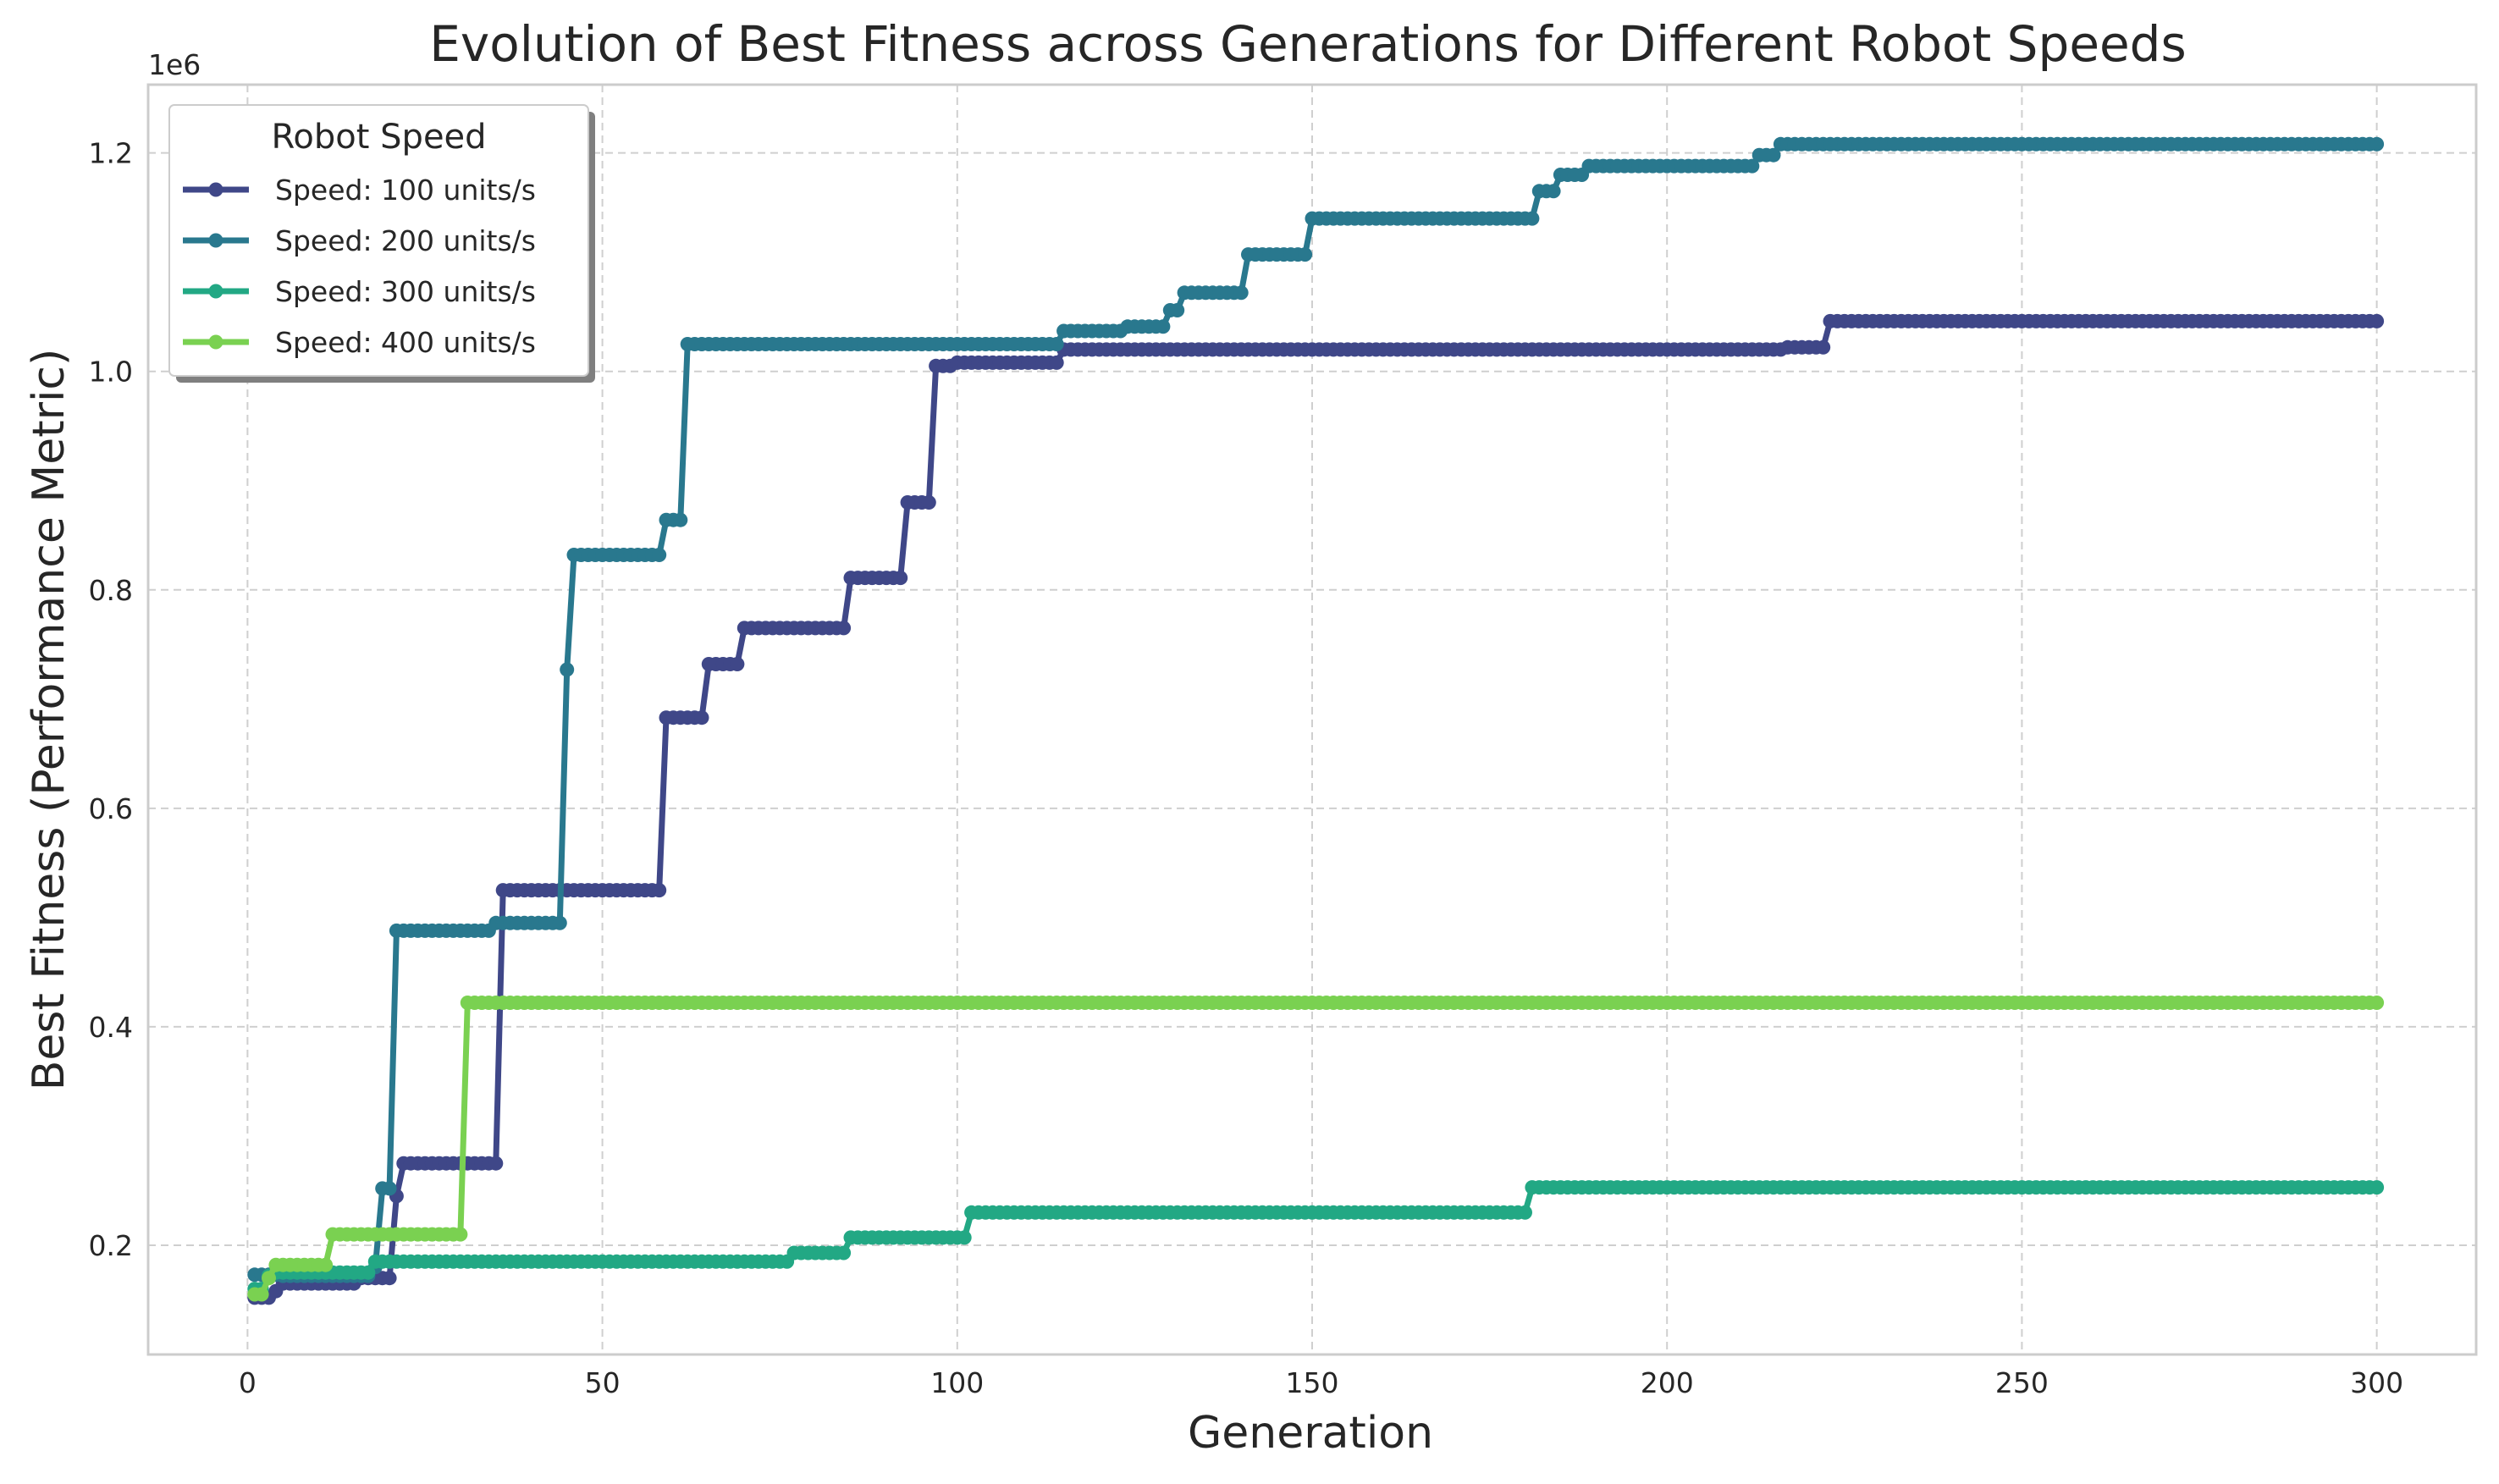 The height and width of the screenshot is (1484, 2499). What do you see at coordinates (1310, 1433) in the screenshot?
I see `x-axis-label: Generation` at bounding box center [1310, 1433].